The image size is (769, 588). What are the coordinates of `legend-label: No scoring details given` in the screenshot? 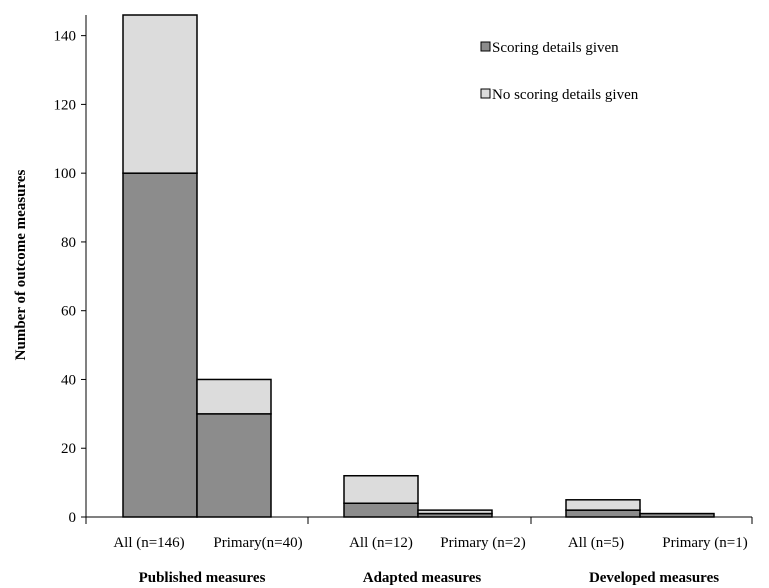 It's located at (565, 95).